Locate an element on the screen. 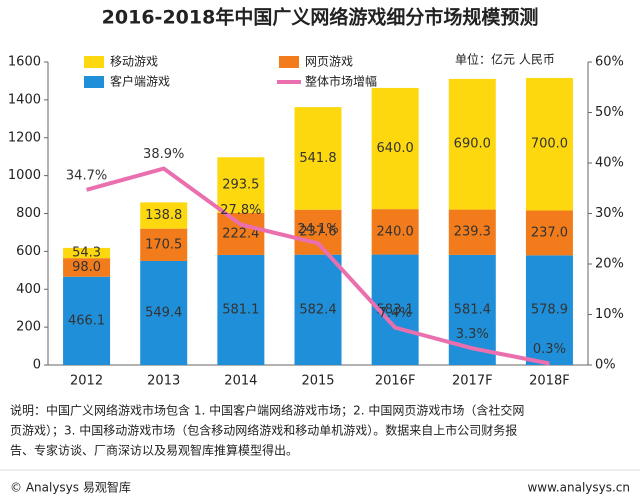  y-tick-label: 400 is located at coordinates (28, 289).